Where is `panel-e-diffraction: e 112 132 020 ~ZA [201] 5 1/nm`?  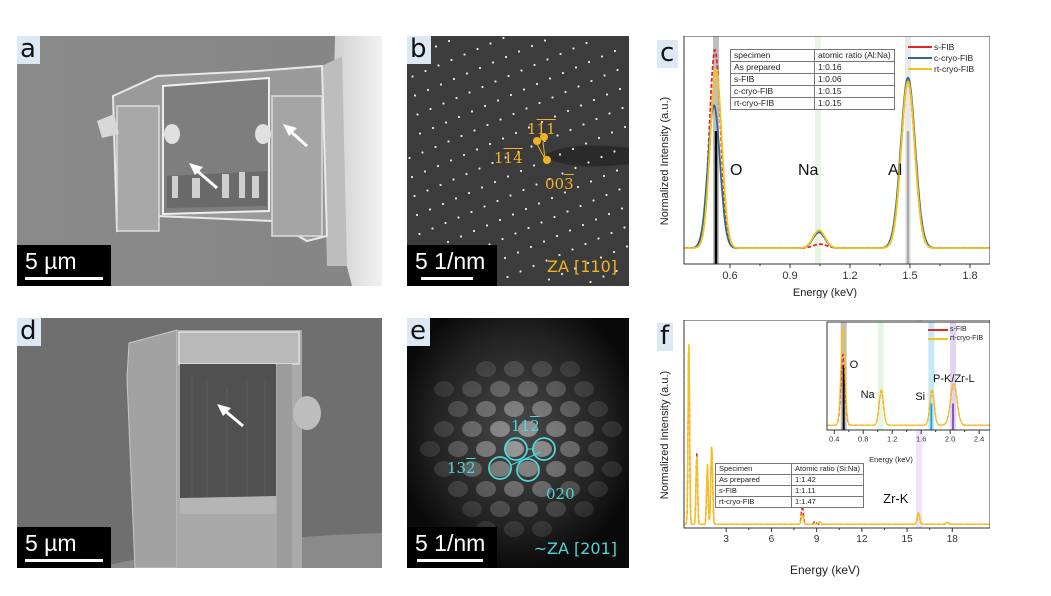
panel-e-diffraction: e 112 132 020 ~ZA [201] 5 1/nm is located at coordinates (518, 443).